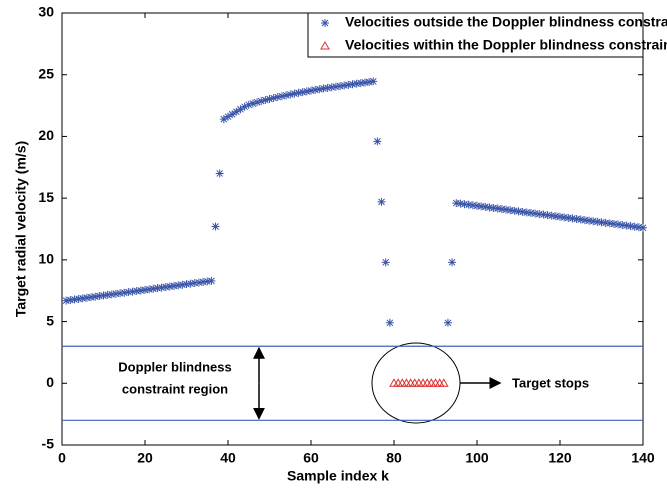 The height and width of the screenshot is (494, 667). I want to click on highlight-circle, so click(416, 383).